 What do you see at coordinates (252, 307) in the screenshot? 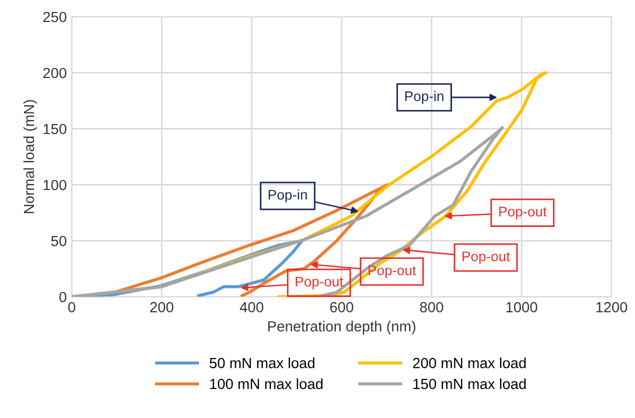
I see `x-tick-label: 400` at bounding box center [252, 307].